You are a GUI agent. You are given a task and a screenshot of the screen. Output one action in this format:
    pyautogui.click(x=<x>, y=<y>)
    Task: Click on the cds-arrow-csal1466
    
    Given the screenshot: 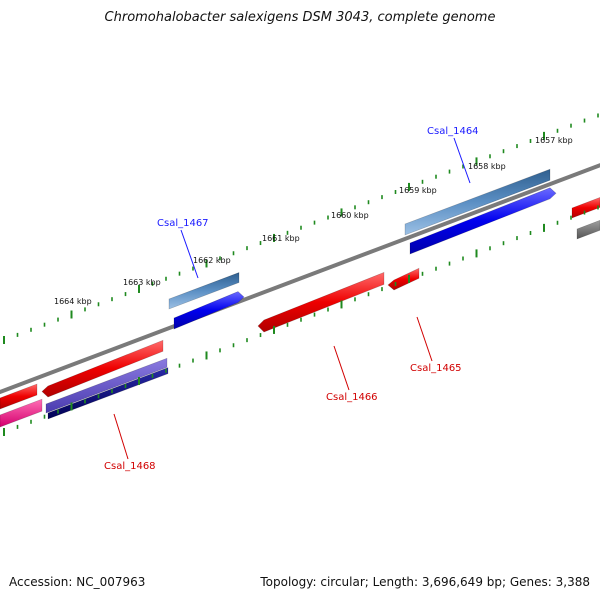 What is the action you would take?
    pyautogui.click(x=321, y=302)
    